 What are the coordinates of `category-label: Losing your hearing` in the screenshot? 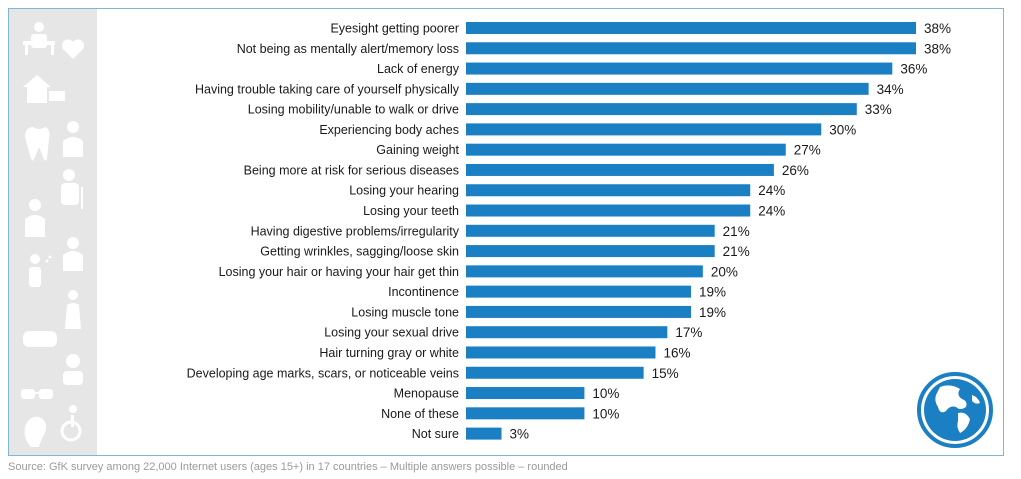 It's located at (404, 191).